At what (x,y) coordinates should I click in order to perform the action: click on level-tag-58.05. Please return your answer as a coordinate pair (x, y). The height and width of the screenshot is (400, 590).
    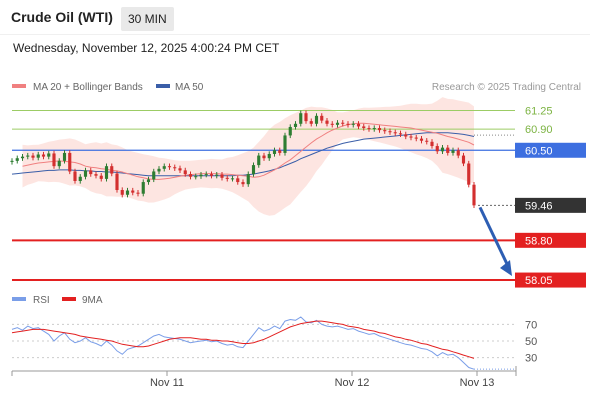
    Looking at the image, I should click on (550, 280).